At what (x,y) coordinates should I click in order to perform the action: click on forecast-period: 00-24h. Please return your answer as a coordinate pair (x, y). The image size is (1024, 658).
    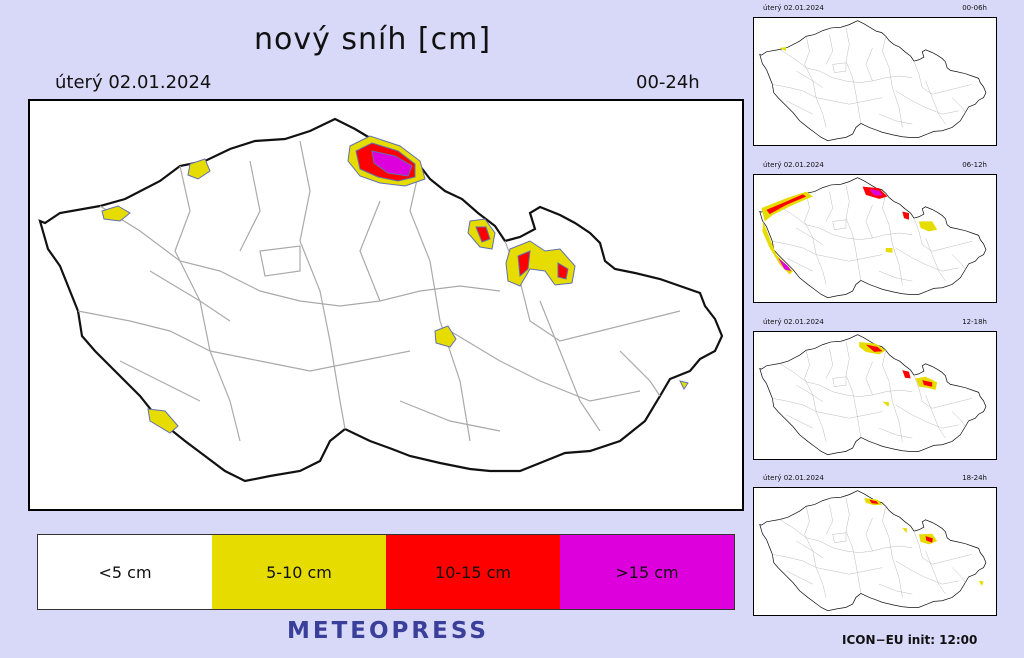
    Looking at the image, I should click on (668, 82).